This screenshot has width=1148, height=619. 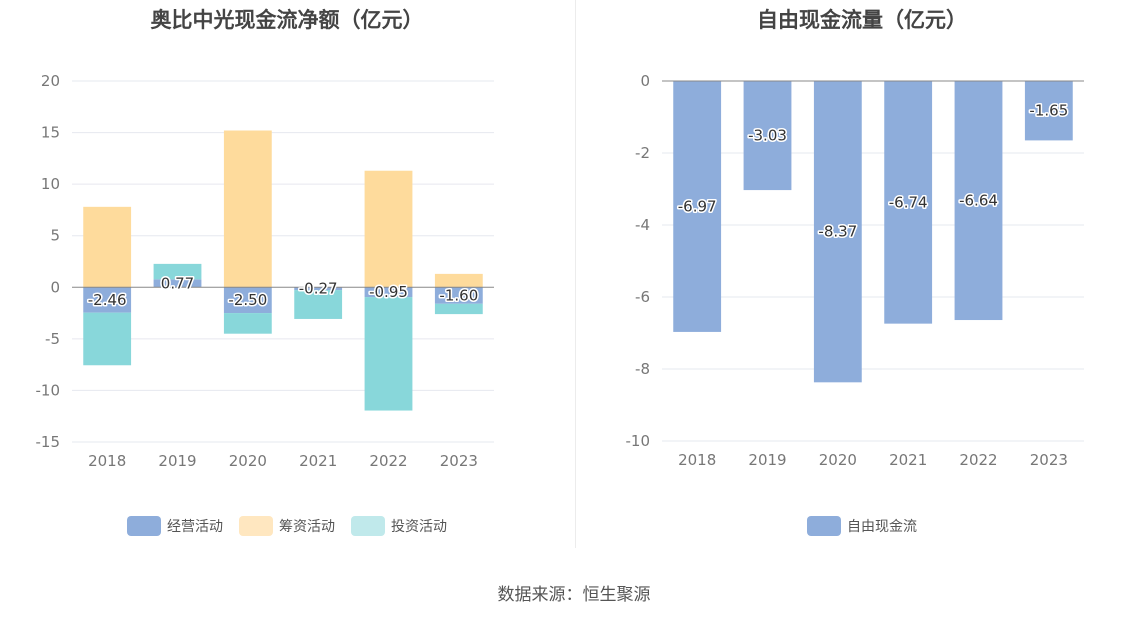 I want to click on legend-item-free-cash-flow: 自由现金流, so click(x=862, y=526).